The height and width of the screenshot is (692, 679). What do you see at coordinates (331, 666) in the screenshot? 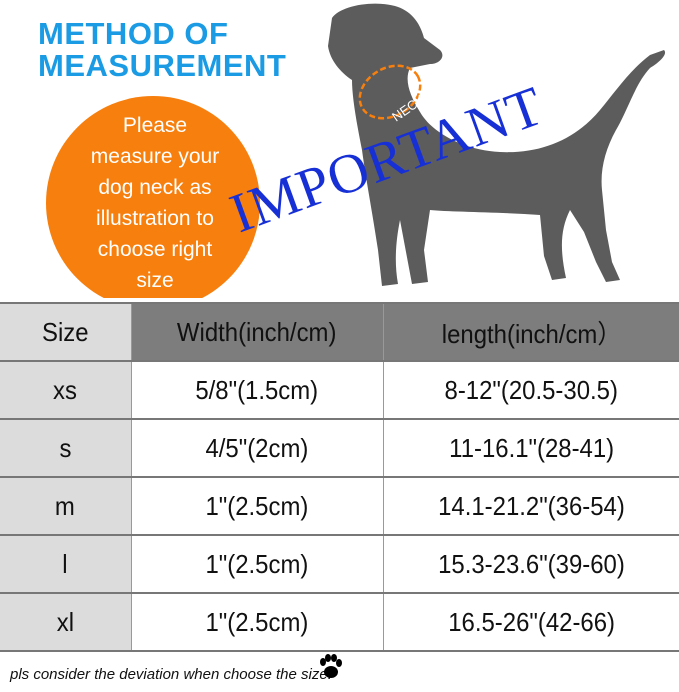
I see `paw-icon` at bounding box center [331, 666].